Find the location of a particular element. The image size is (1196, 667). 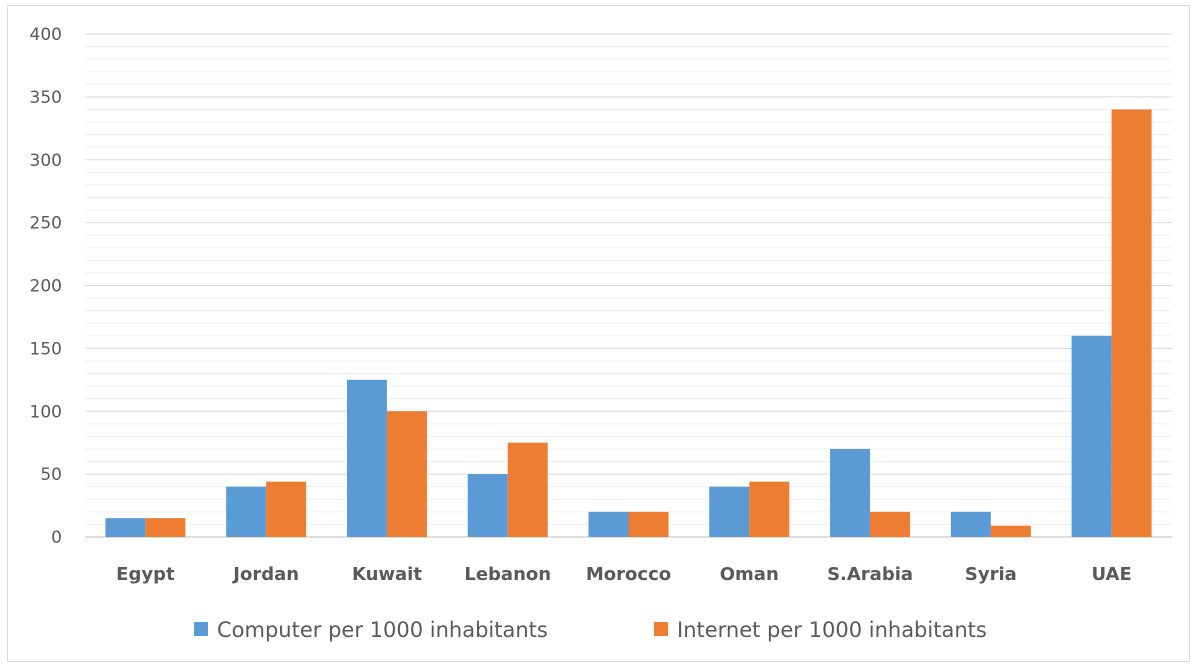

bar-morocco-internet is located at coordinates (648, 524).